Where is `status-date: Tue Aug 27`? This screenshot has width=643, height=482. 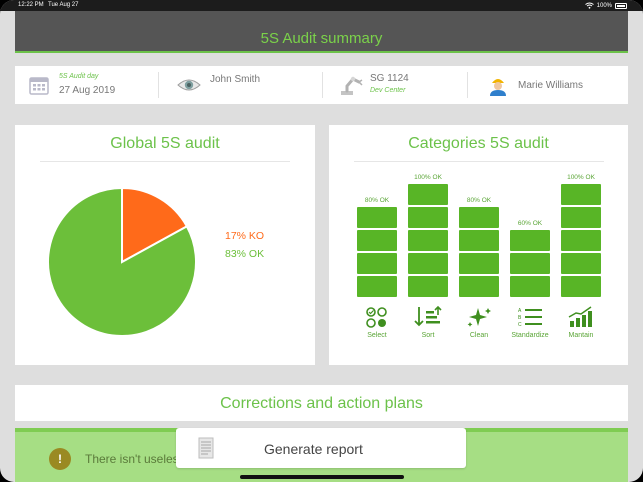 status-date: Tue Aug 27 is located at coordinates (63, 5).